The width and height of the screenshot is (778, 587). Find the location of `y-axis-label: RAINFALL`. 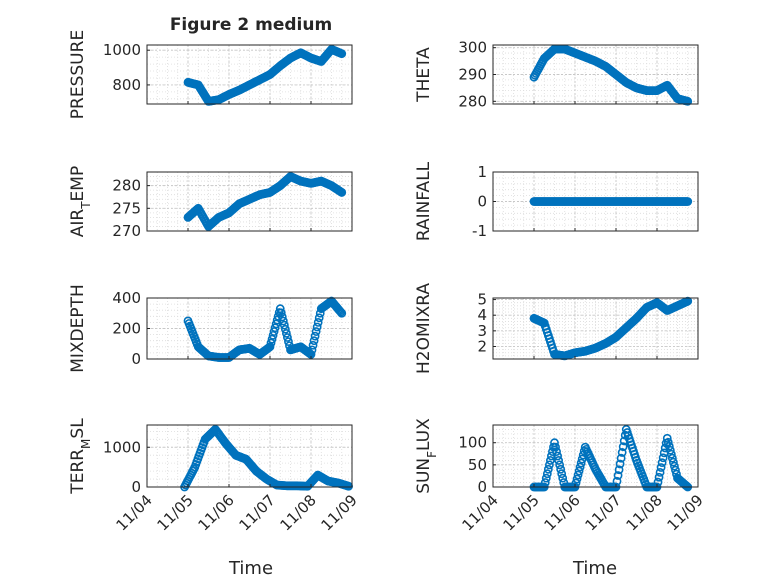

y-axis-label: RAINFALL is located at coordinates (424, 201).